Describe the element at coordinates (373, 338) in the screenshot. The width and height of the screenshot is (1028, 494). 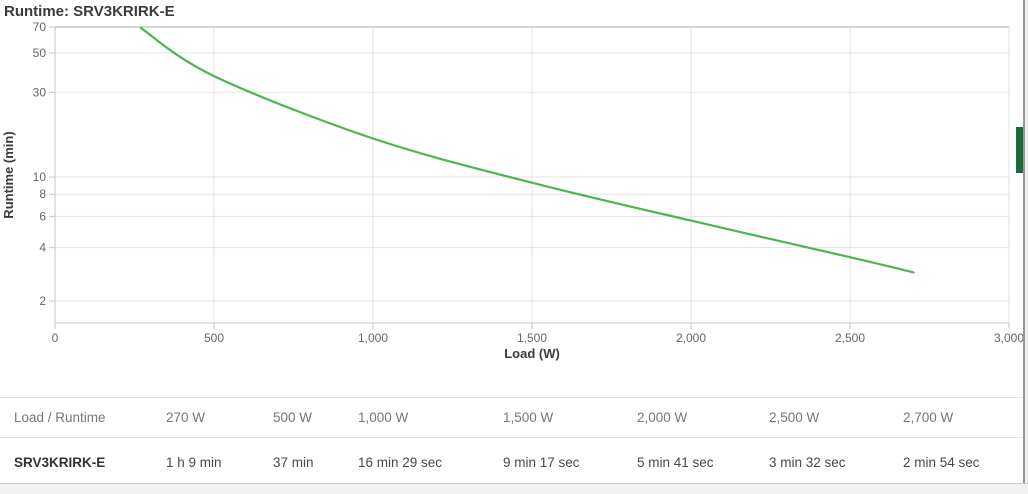
I see `x-tick-label: 1,000` at that location.